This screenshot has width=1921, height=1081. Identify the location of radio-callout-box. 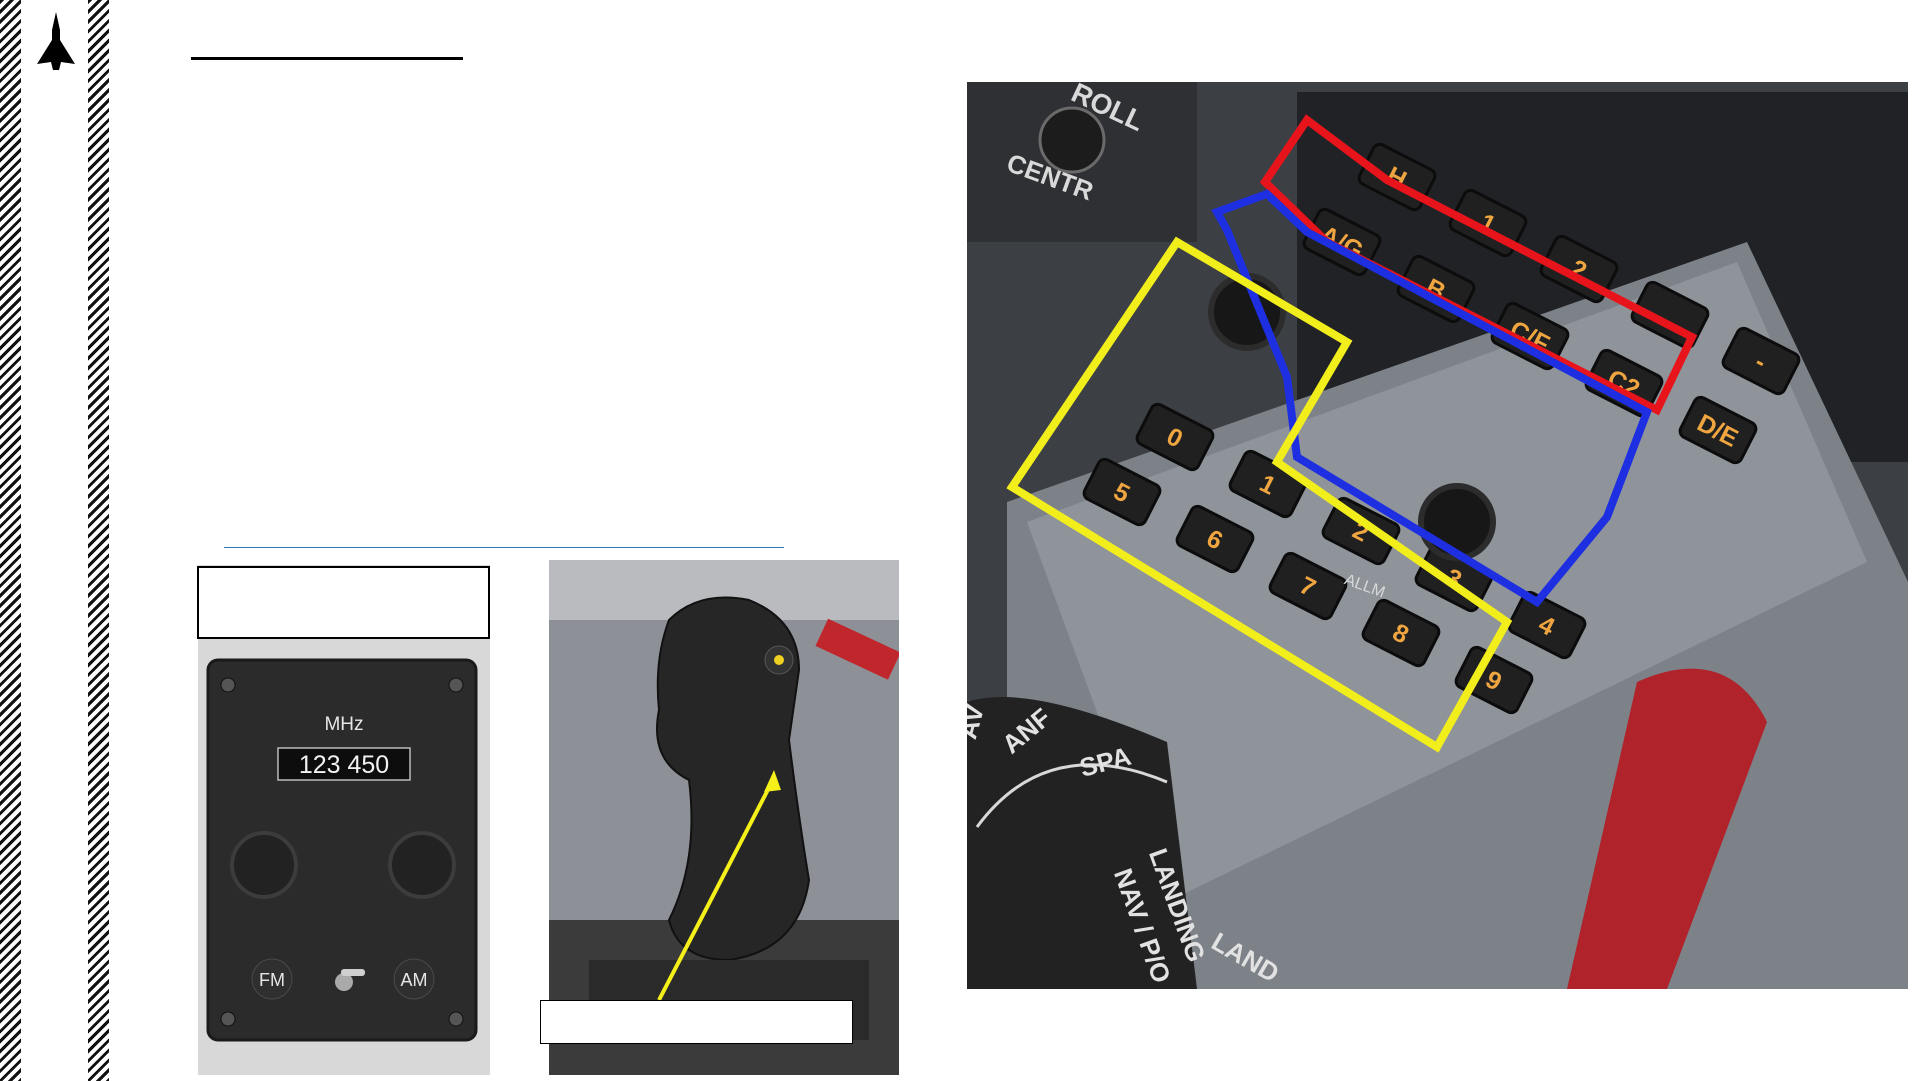
(343, 602).